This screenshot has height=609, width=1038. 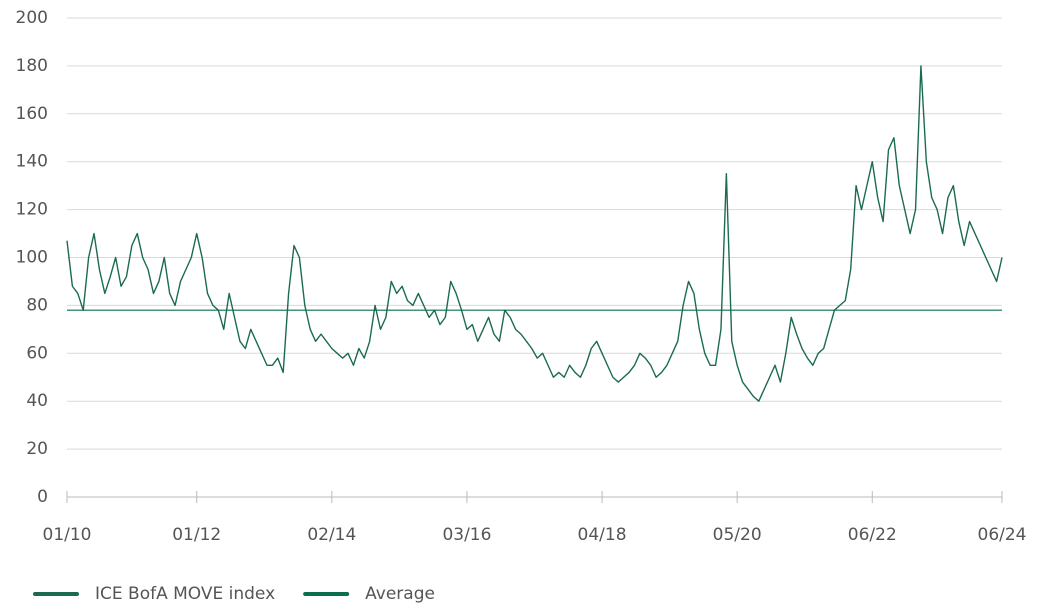 What do you see at coordinates (602, 535) in the screenshot?
I see `x-tick-label: 04/18` at bounding box center [602, 535].